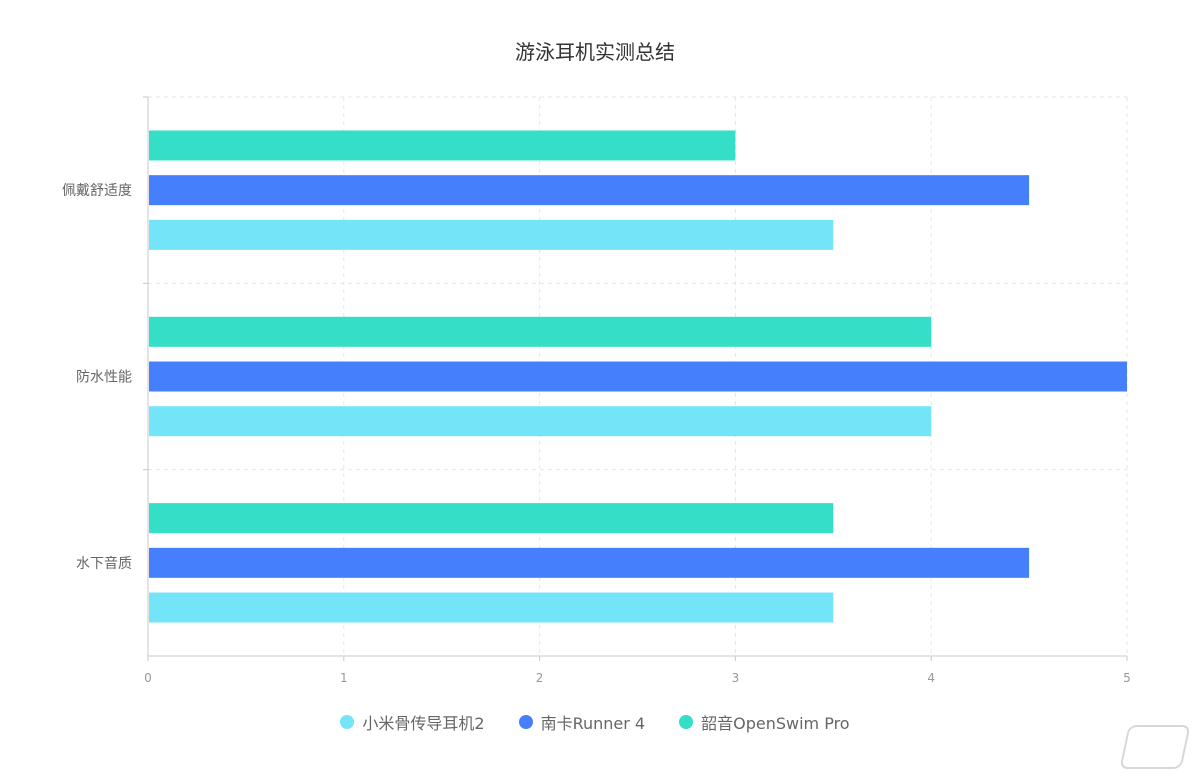 This screenshot has height=783, width=1200. What do you see at coordinates (104, 563) in the screenshot?
I see `category-label-2: 水下音质` at bounding box center [104, 563].